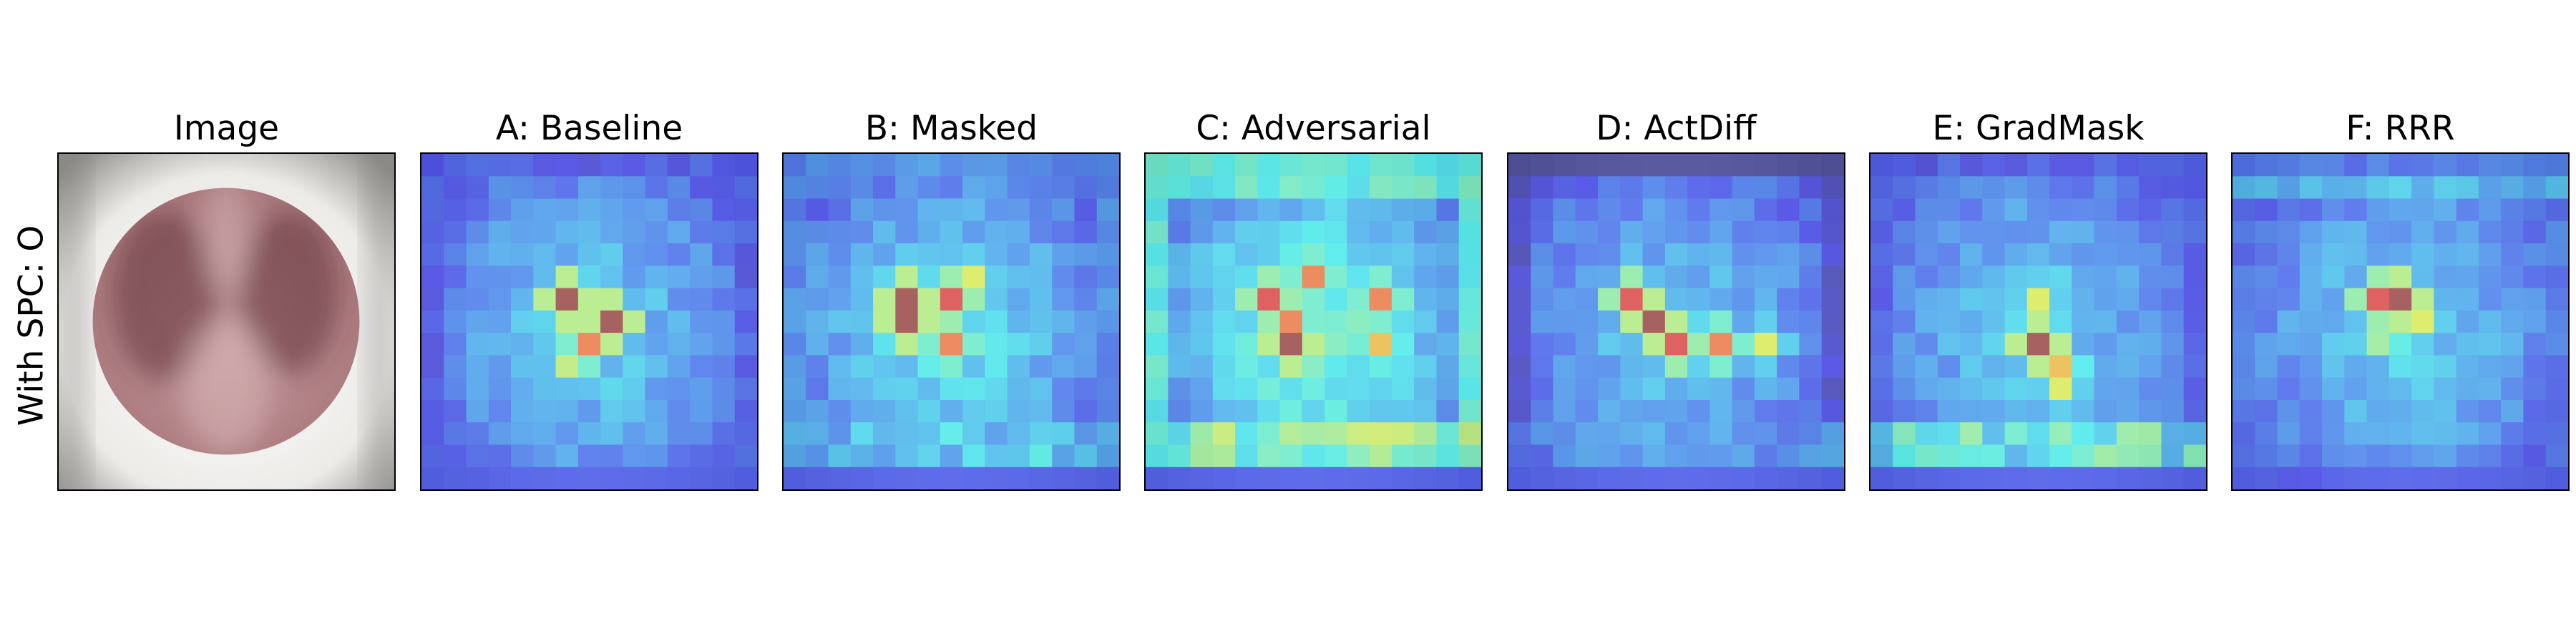  What do you see at coordinates (2038, 321) in the screenshot?
I see `heatmap-svg` at bounding box center [2038, 321].